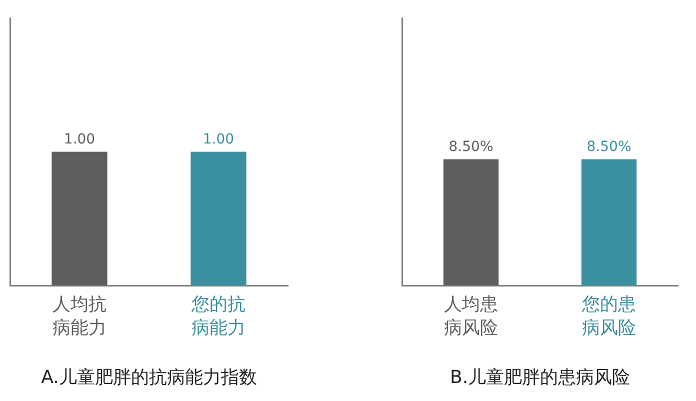 This screenshot has height=401, width=696. What do you see at coordinates (608, 316) in the screenshot?
I see `x-tick-label: 您的患病风险` at bounding box center [608, 316].